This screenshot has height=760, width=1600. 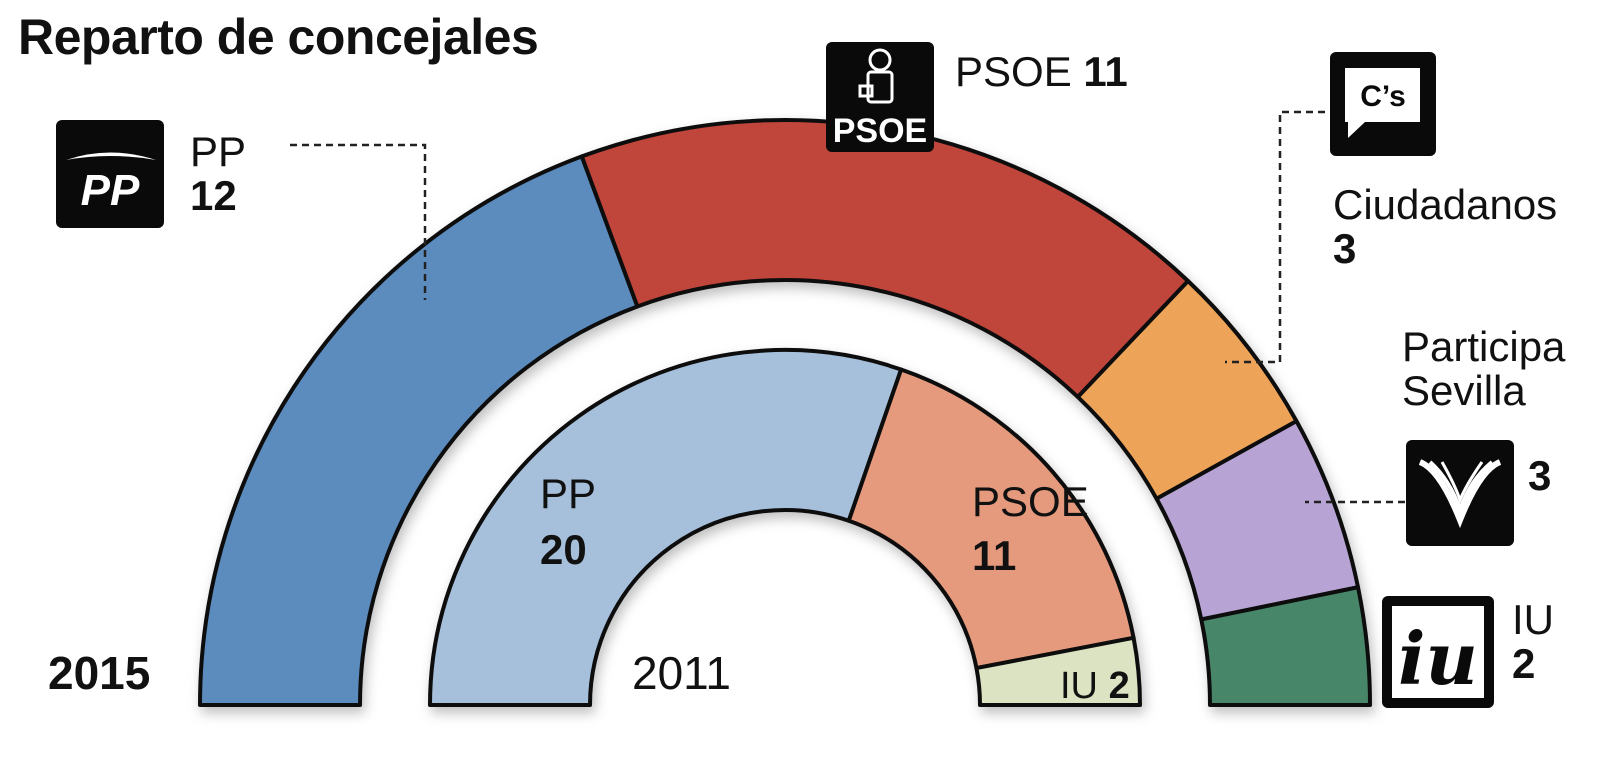 What do you see at coordinates (994, 555) in the screenshot?
I see `label-psoe-2011-value: 11` at bounding box center [994, 555].